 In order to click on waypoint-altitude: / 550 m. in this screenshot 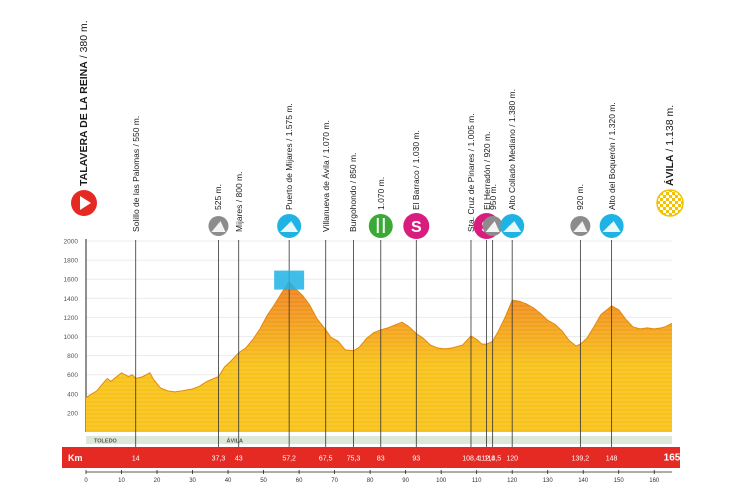, I will do `click(135, 132)`.